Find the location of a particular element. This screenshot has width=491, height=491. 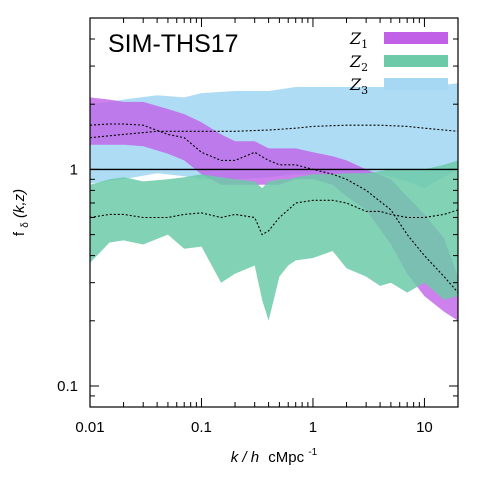

x-axis-label-prefix: k / h is located at coordinates (245, 457).